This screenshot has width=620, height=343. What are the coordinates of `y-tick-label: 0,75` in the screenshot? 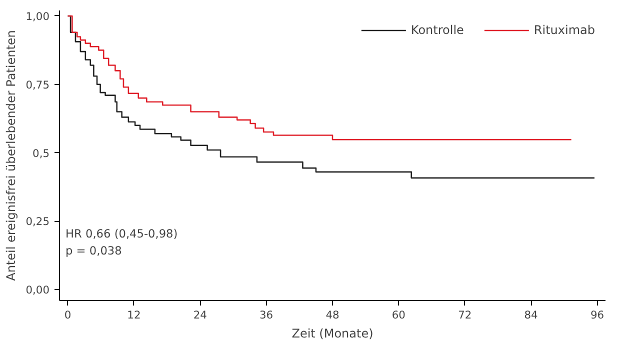 It's located at (38, 85).